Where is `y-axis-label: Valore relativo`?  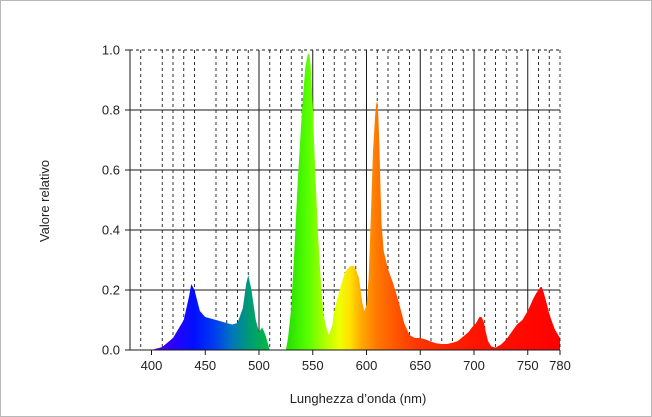 y-axis-label: Valore relativo is located at coordinates (44, 201).